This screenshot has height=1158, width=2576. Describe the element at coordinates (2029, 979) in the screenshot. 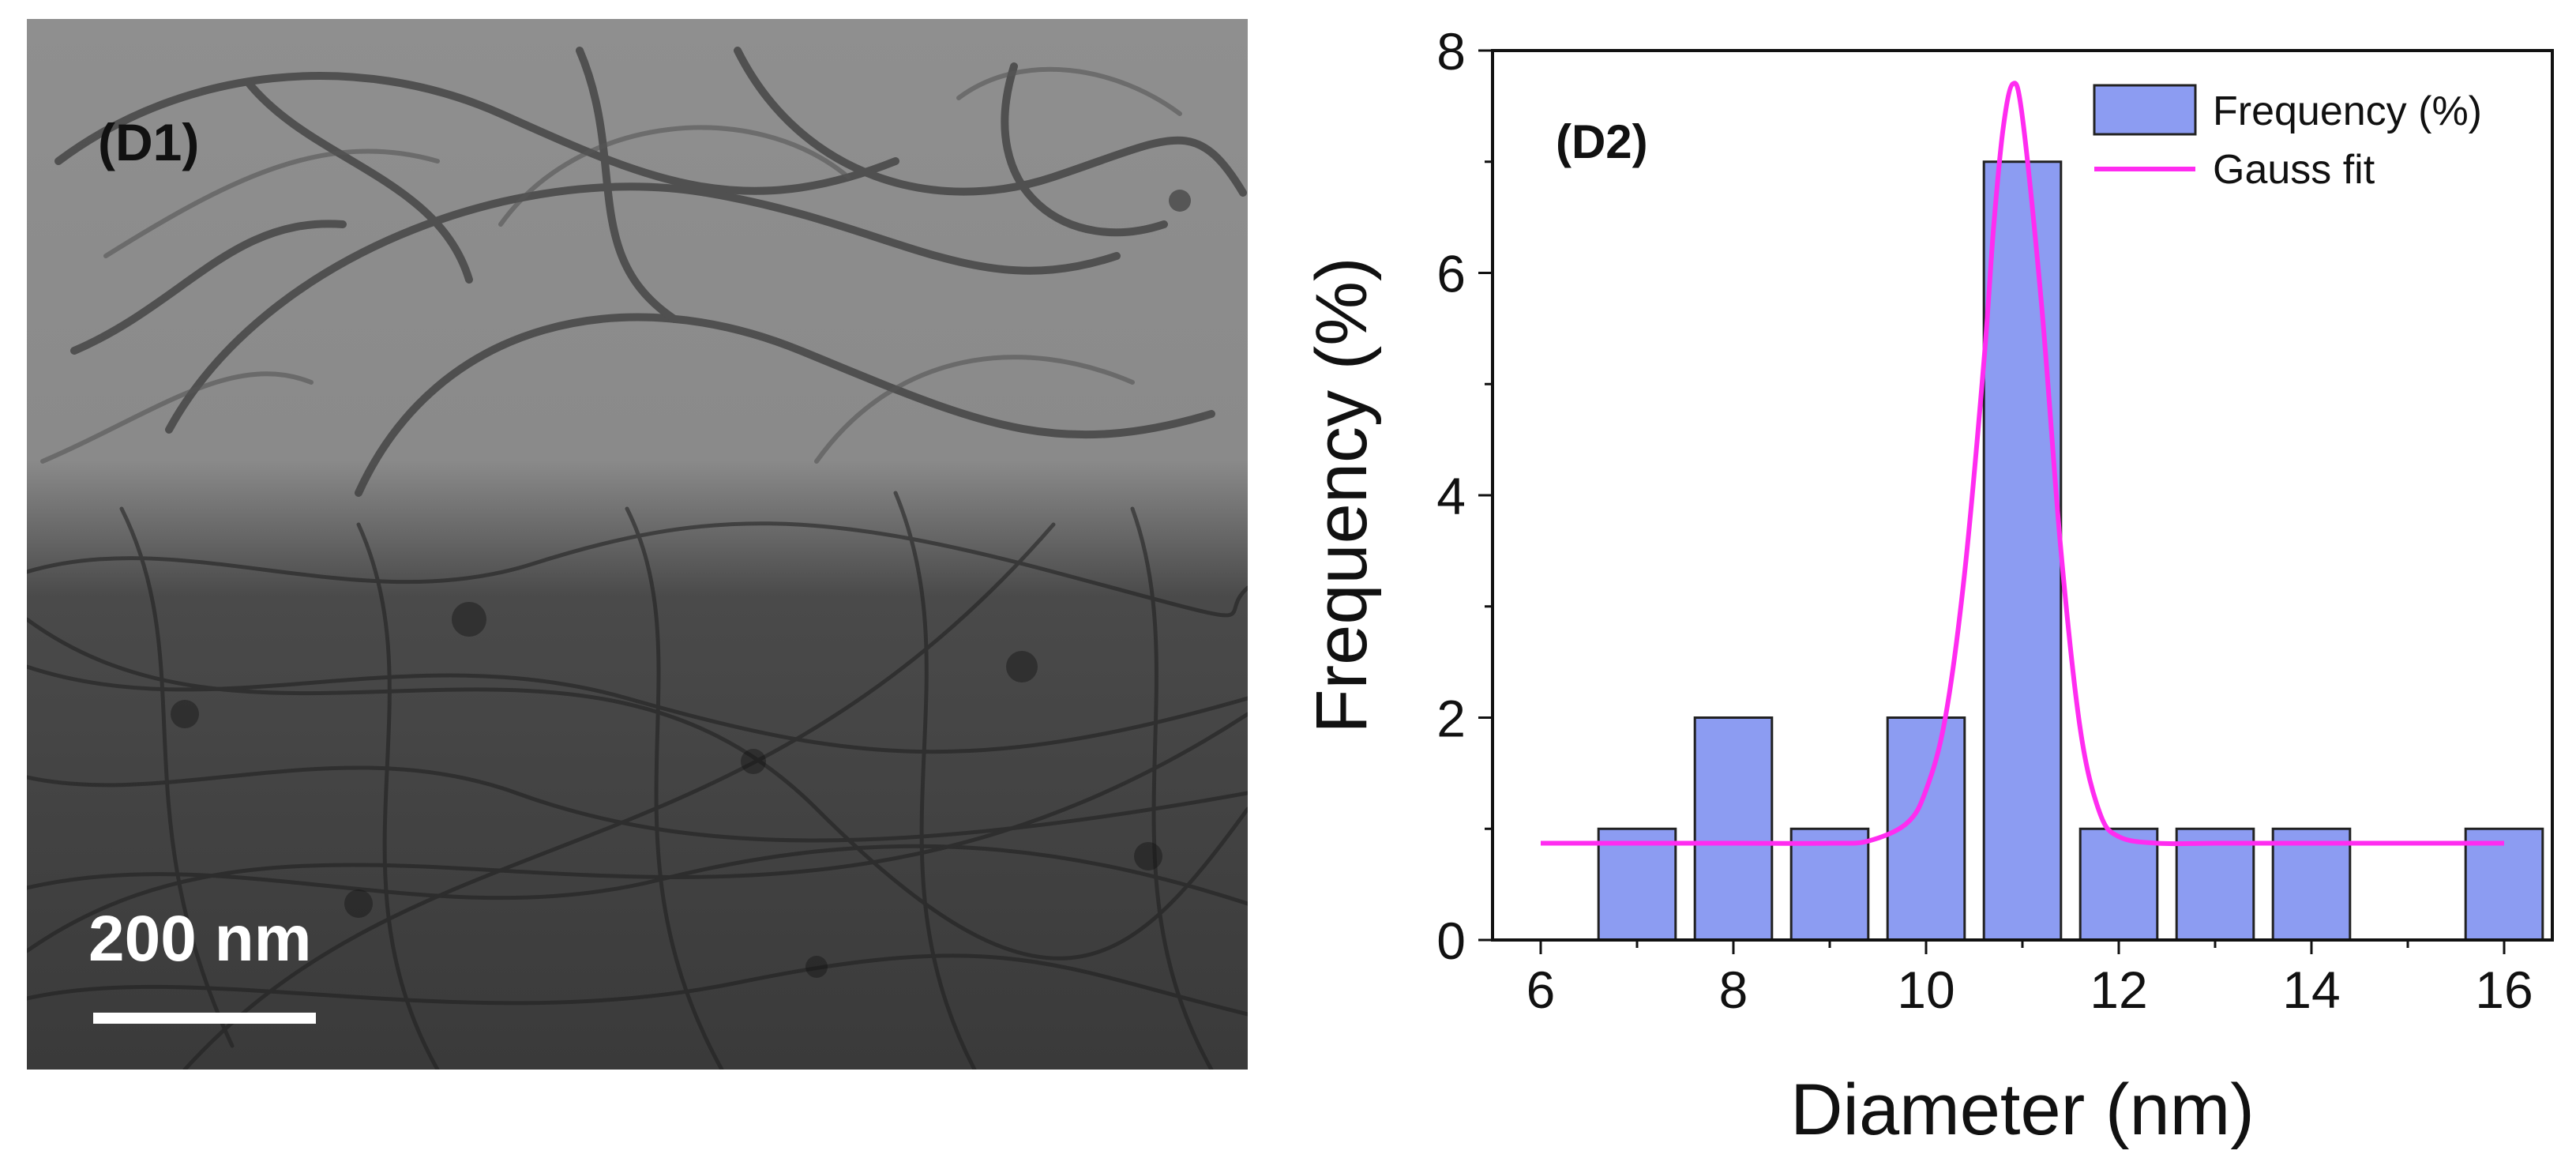

I see `x-axis-ticks: 6 8 10 12 14 16` at that location.